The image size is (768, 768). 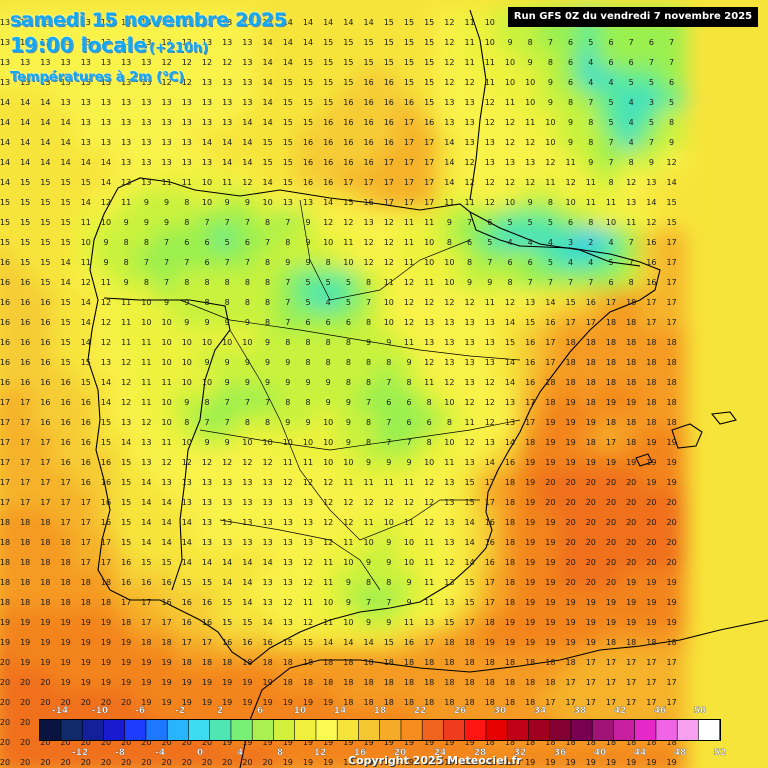 I want to click on temp-value: 4, so click(x=530, y=242).